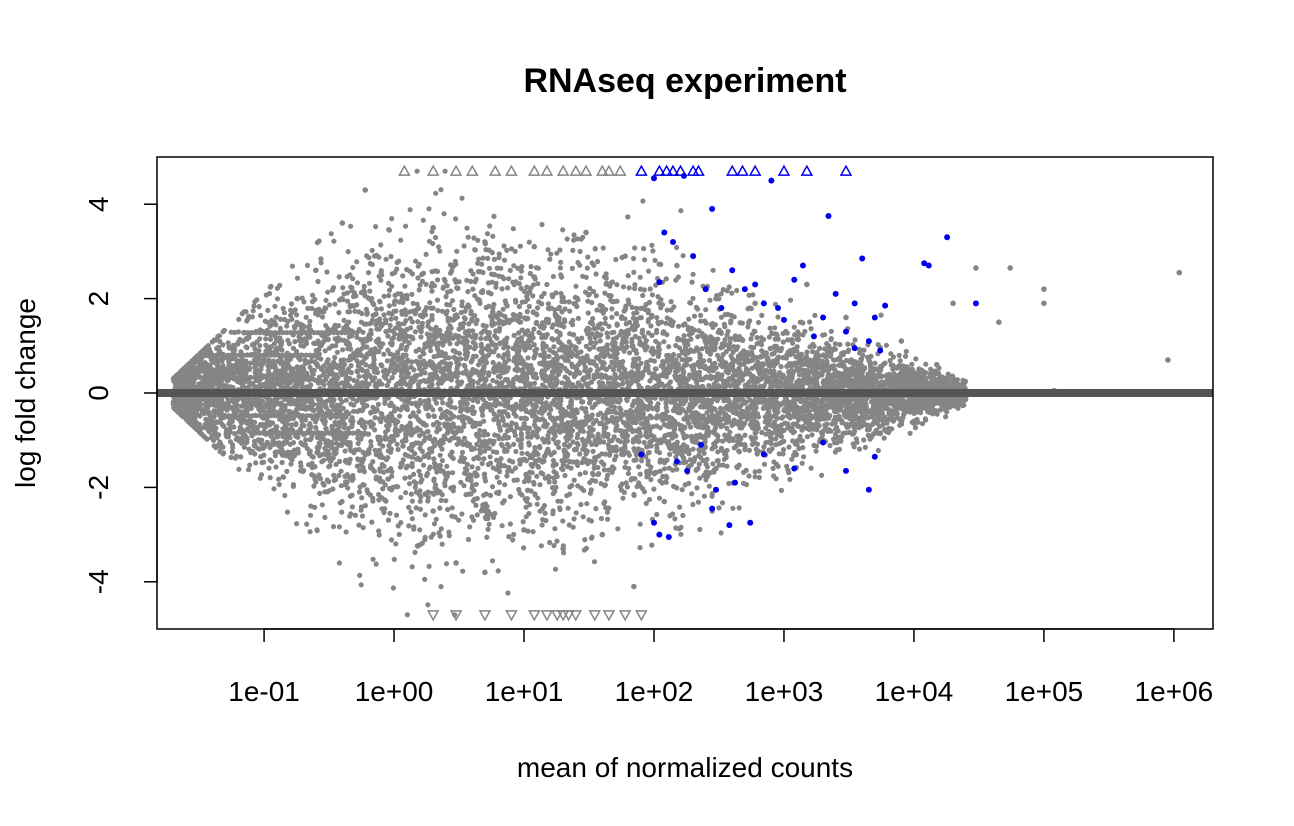 The image size is (1294, 826). Describe the element at coordinates (264, 691) in the screenshot. I see `x-tick-label: 1e-01` at that location.